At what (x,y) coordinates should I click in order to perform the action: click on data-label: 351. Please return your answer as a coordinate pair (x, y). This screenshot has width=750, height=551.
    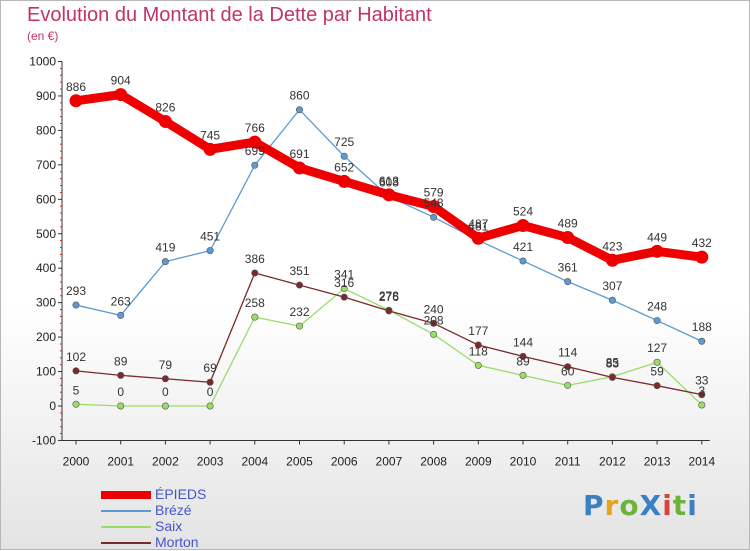
    Looking at the image, I should click on (299, 271).